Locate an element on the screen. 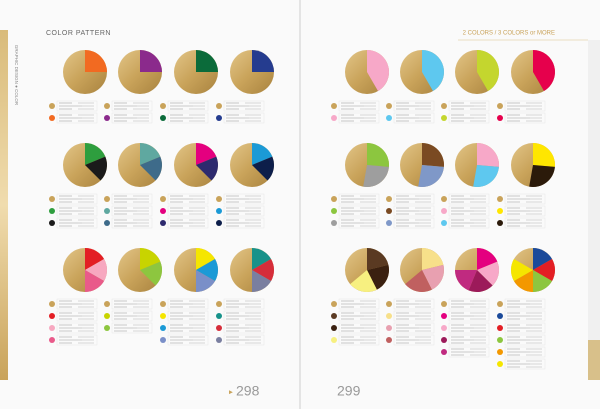 This screenshot has height=409, width=600. page-number: 298 is located at coordinates (248, 391).